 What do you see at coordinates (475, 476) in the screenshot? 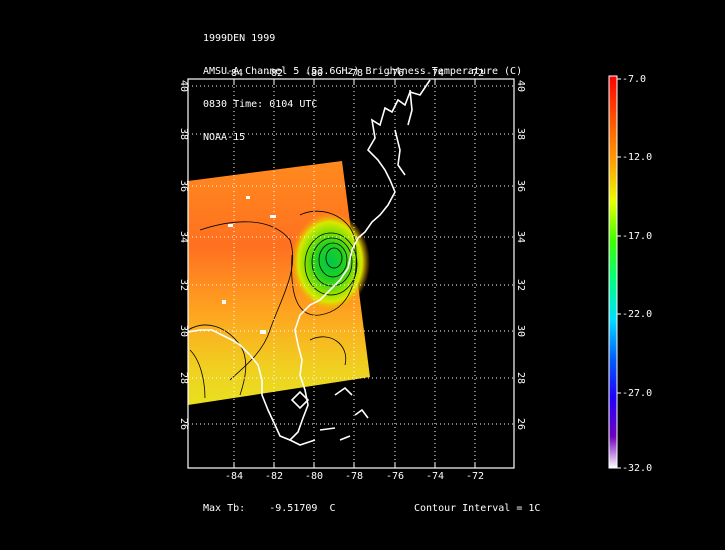
I see `lon-tick-bottom: -72` at bounding box center [475, 476].